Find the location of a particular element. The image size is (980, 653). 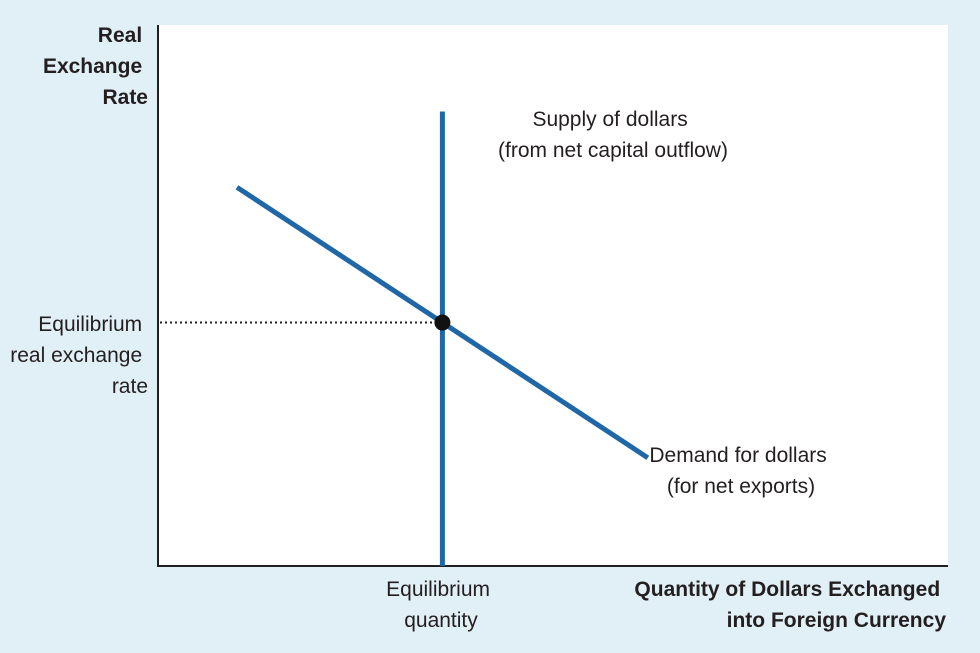

equilibrium-rate-label-line-2: real exchange is located at coordinates (76, 355).